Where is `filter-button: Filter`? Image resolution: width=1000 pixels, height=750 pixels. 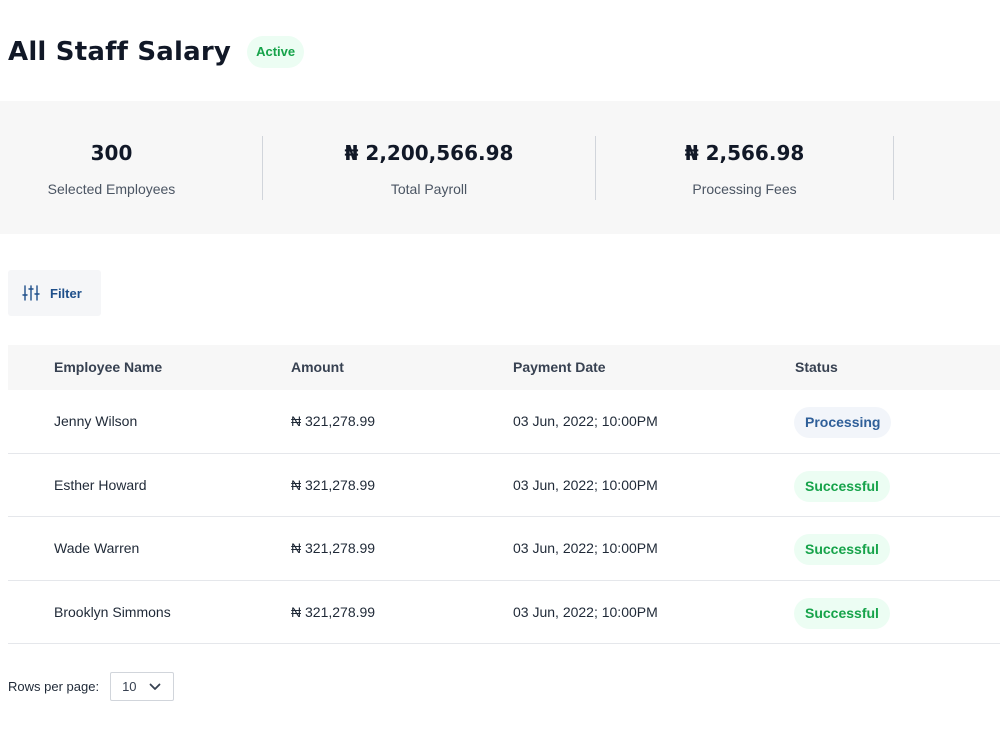
filter-button: Filter is located at coordinates (54, 293).